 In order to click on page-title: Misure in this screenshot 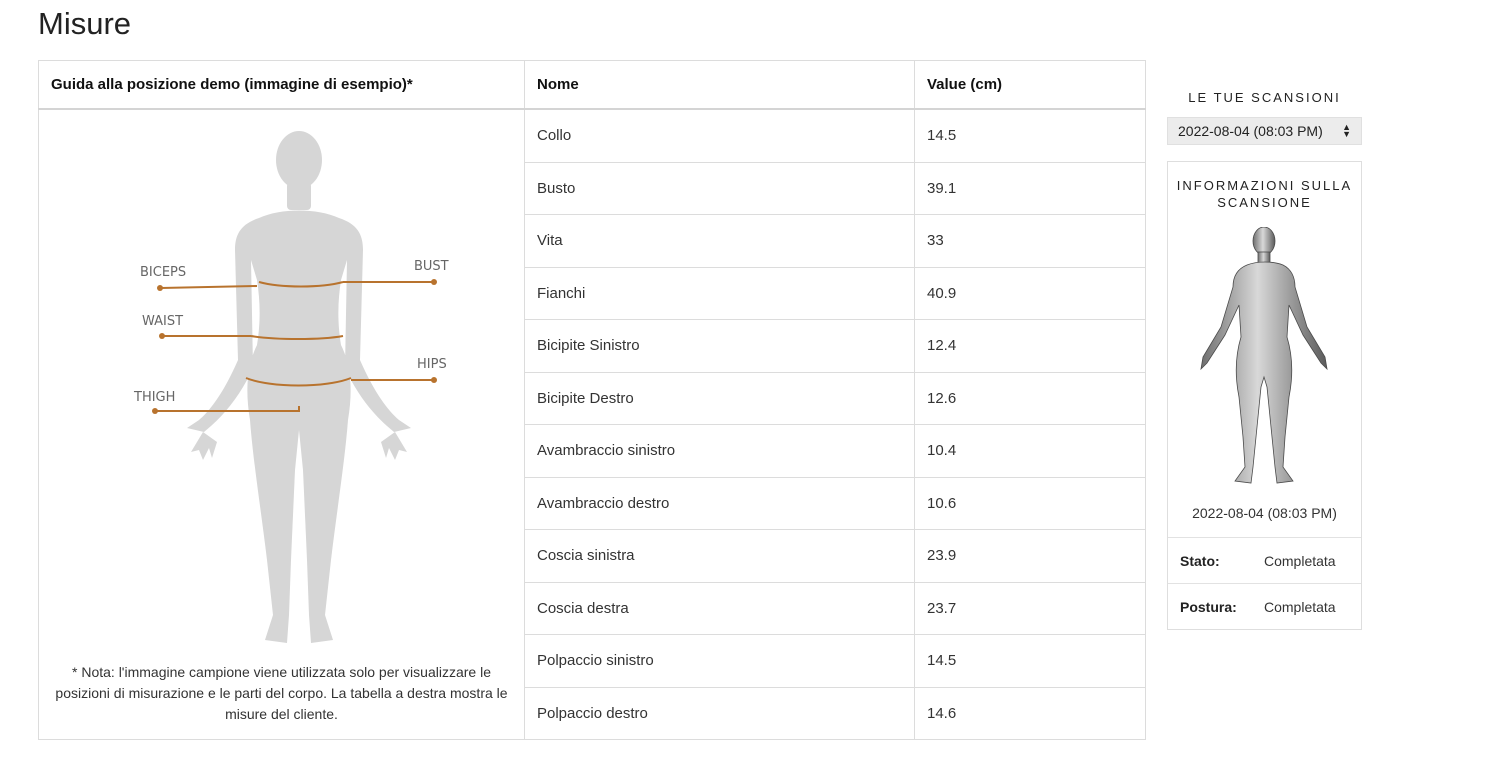, I will do `click(85, 23)`.